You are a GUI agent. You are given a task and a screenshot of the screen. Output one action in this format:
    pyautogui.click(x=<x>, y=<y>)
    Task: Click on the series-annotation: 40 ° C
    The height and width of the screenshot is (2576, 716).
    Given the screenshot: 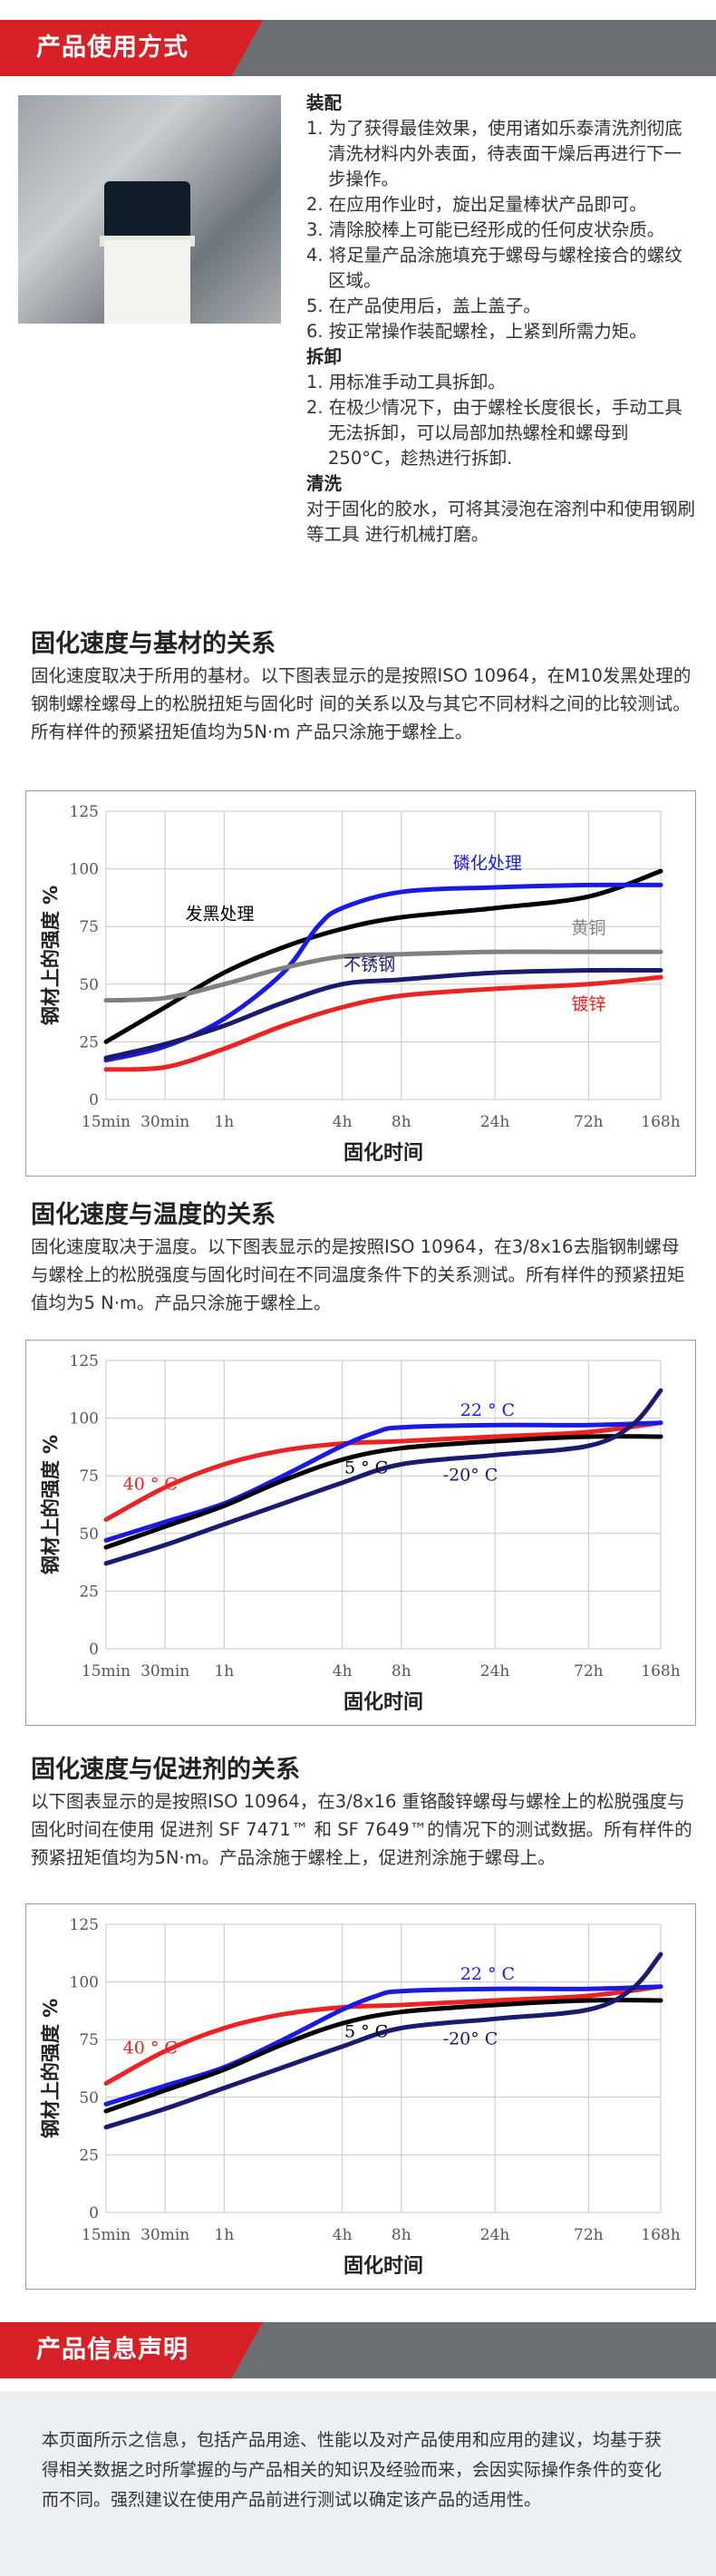 What is the action you would take?
    pyautogui.click(x=150, y=2048)
    